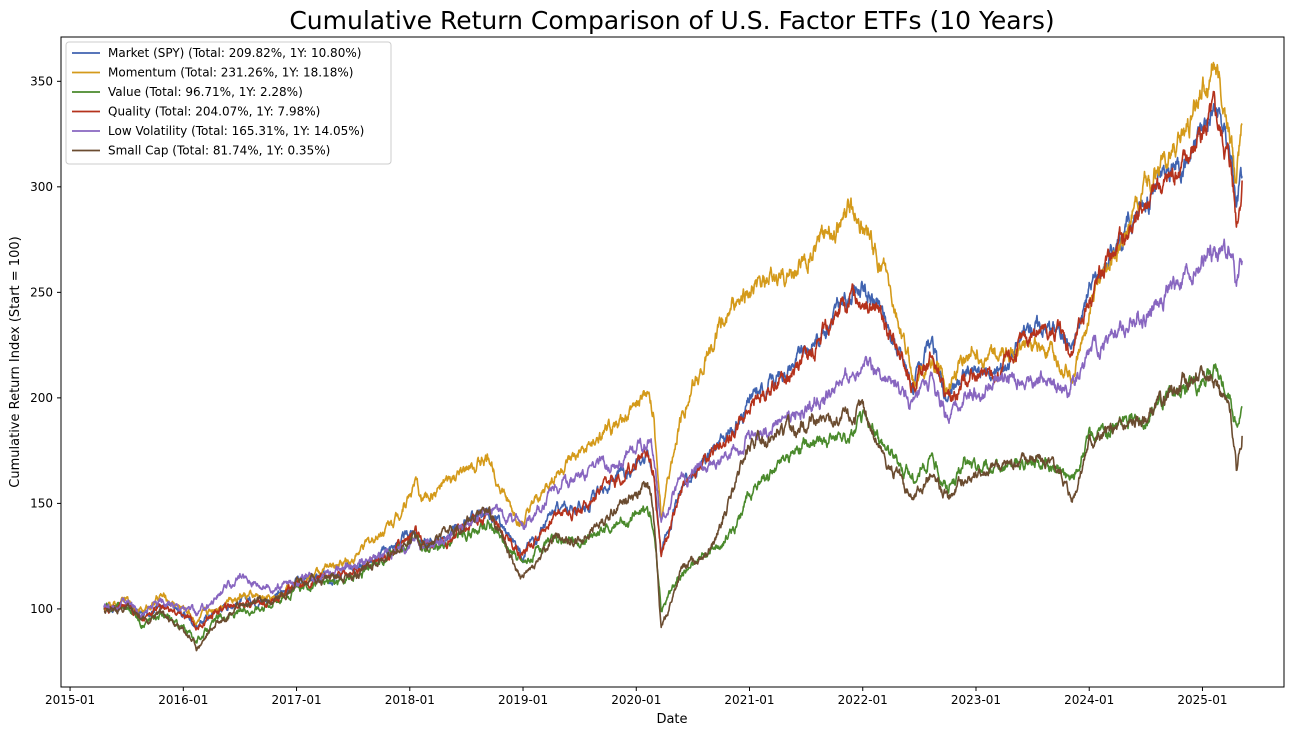  What do you see at coordinates (230, 73) in the screenshot?
I see `legend-entry: Momentum (Total: 231.26%, 1Y: 18.18%)` at bounding box center [230, 73].